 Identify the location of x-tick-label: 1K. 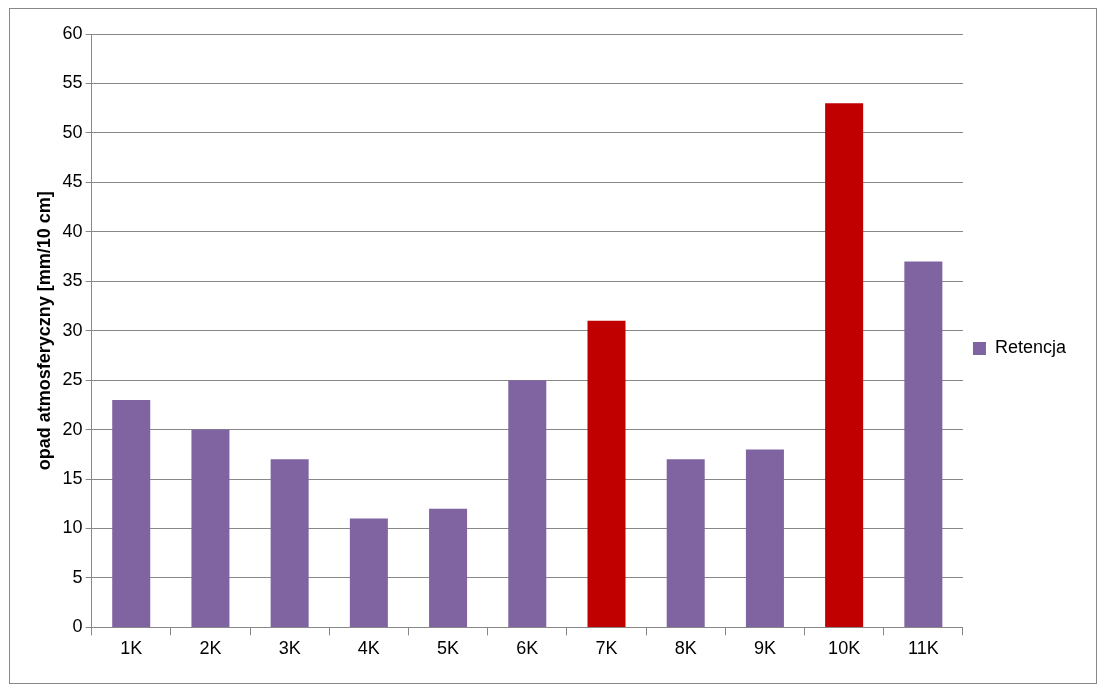
(131, 648).